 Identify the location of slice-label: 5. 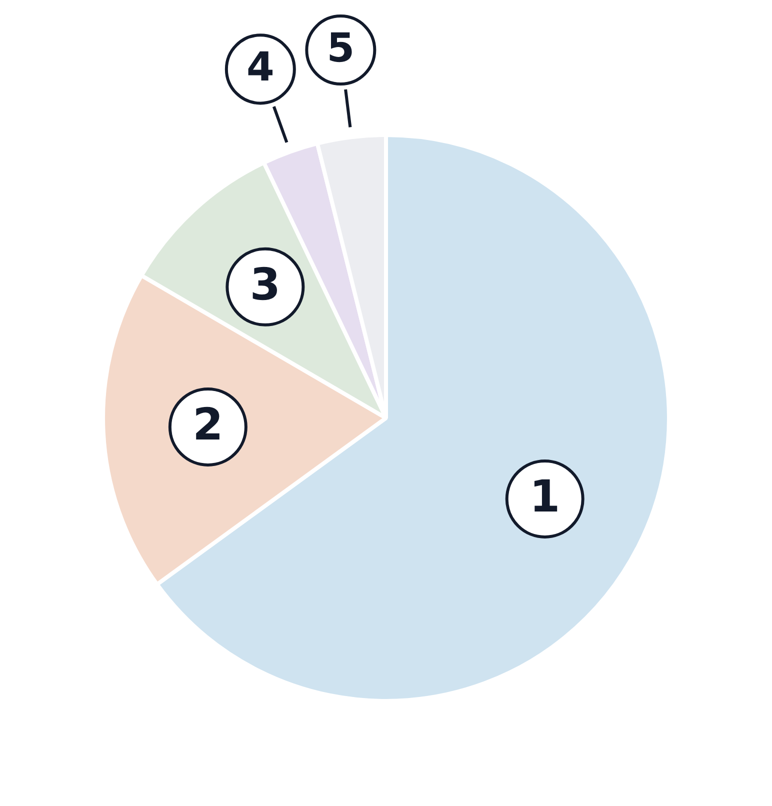
(340, 48).